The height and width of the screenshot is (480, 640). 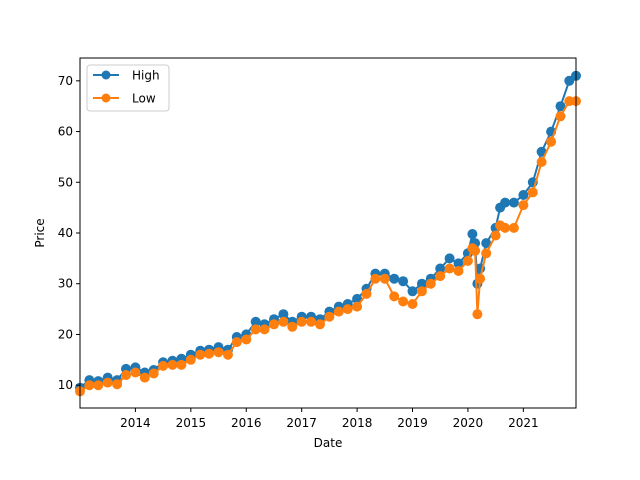 What do you see at coordinates (146, 76) in the screenshot?
I see `legend-label-high: High` at bounding box center [146, 76].